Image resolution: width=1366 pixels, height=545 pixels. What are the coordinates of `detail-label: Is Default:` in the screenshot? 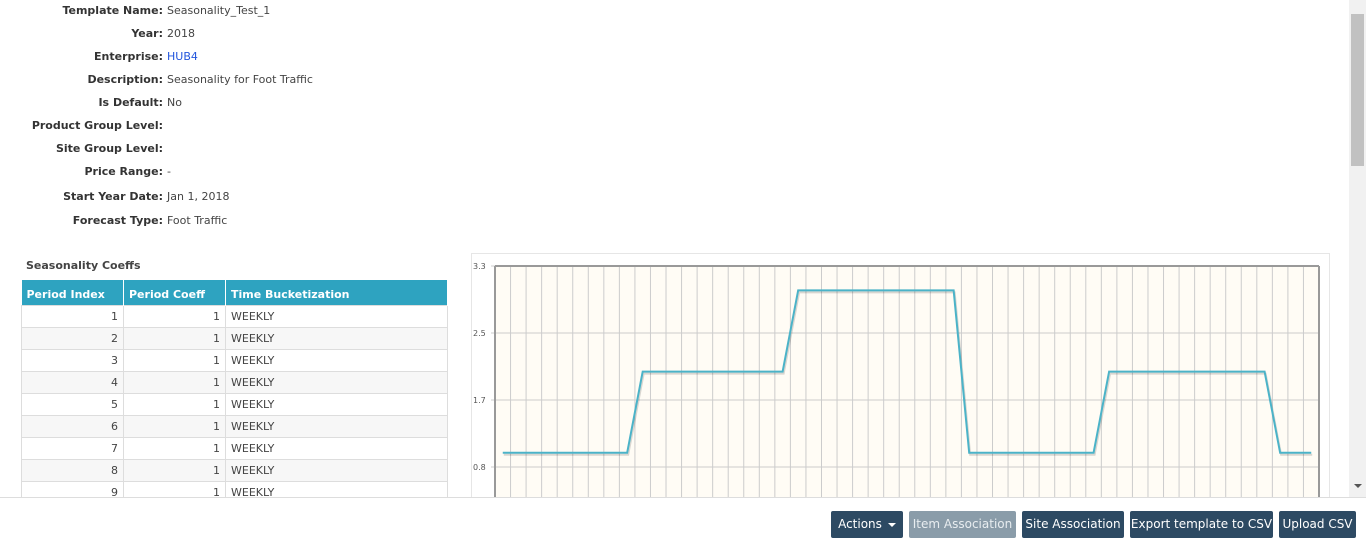 It's located at (130, 102).